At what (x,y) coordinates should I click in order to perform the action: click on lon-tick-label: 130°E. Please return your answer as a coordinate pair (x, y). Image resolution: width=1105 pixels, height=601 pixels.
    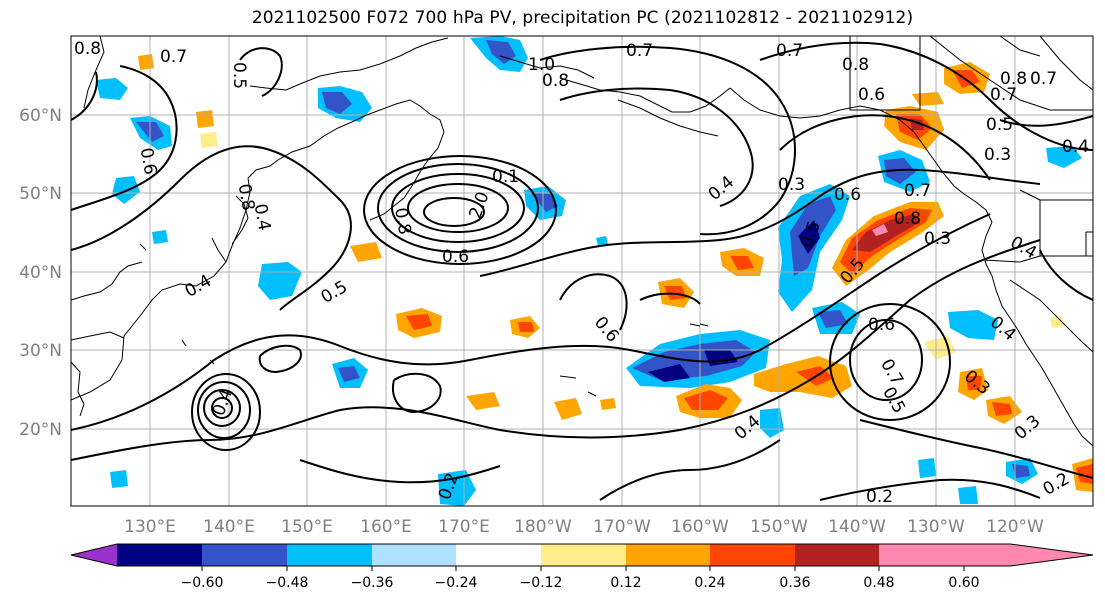
    Looking at the image, I should click on (150, 527).